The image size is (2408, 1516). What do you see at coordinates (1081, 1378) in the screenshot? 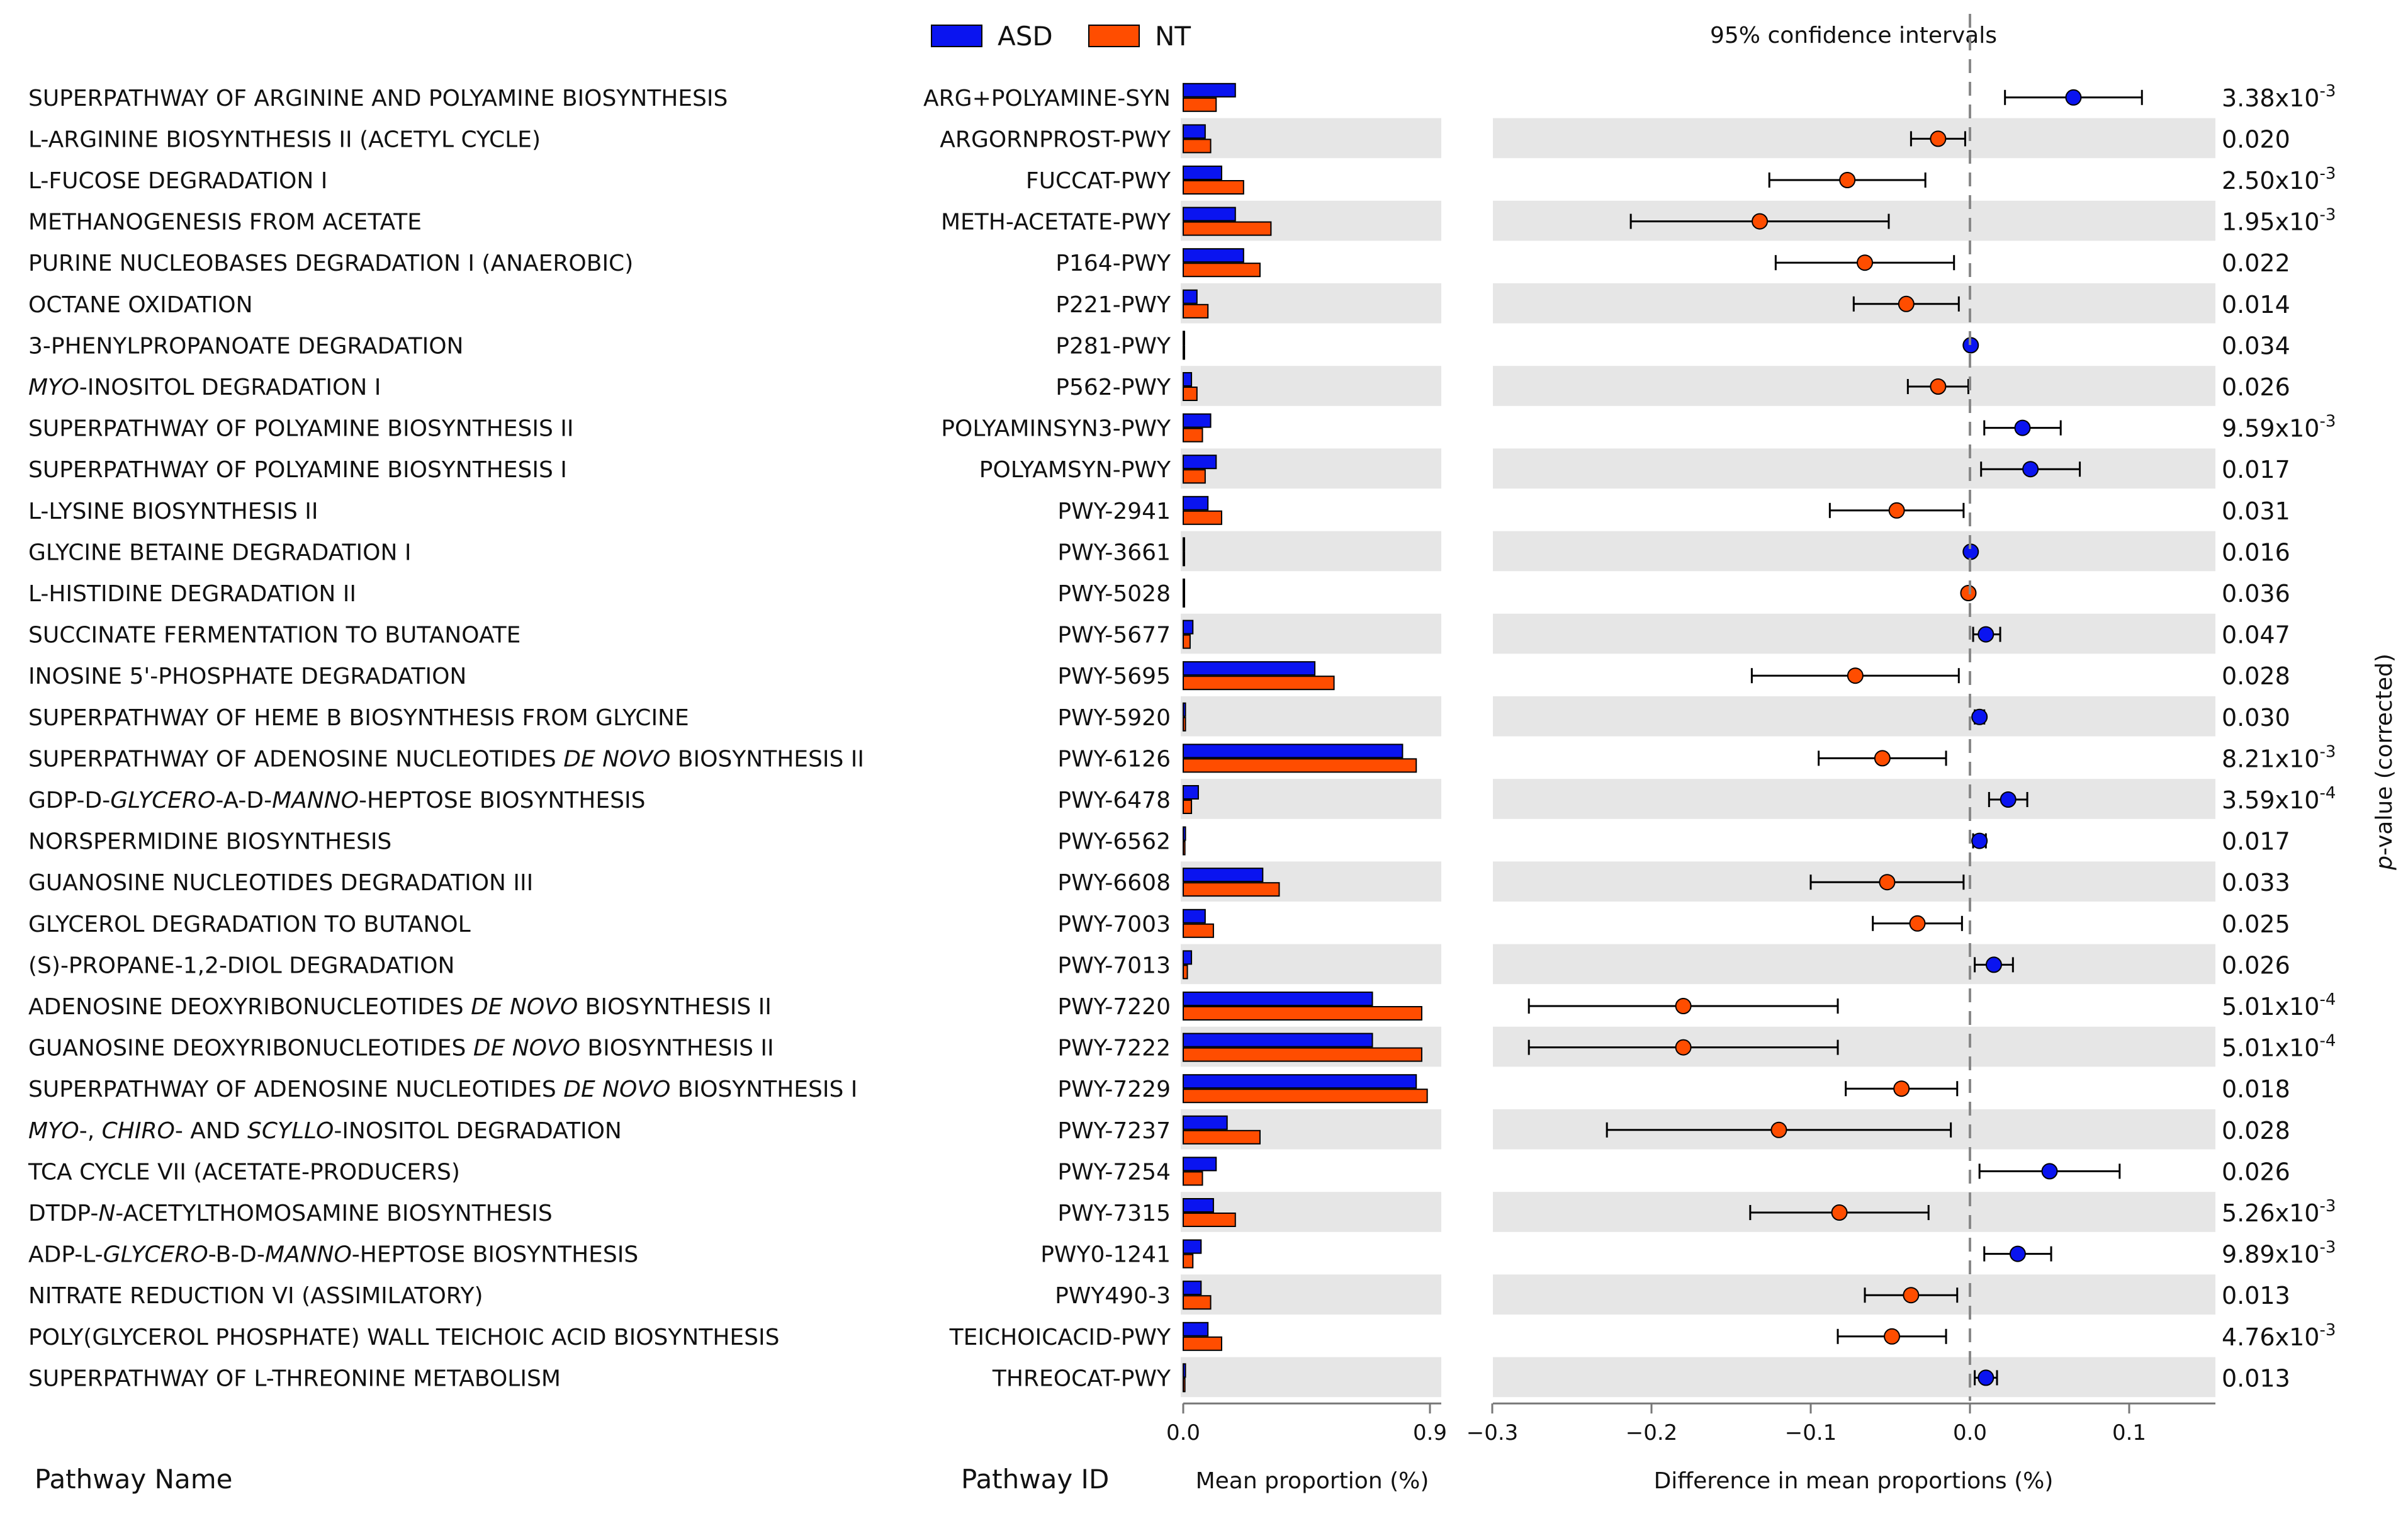
I see `pathway-id: THREOCAT-PWY` at bounding box center [1081, 1378].